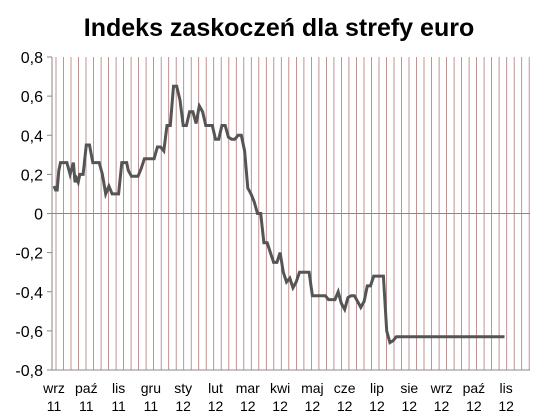 This screenshot has height=418, width=558. What do you see at coordinates (377, 388) in the screenshot?
I see `x-tick-label-month: lip` at bounding box center [377, 388].